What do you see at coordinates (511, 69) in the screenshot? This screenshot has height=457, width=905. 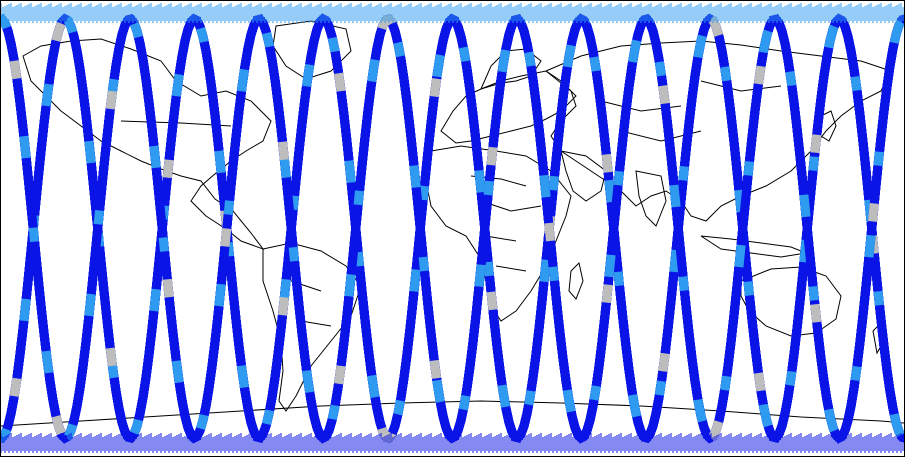 I see `coastline-scandinavia` at bounding box center [511, 69].